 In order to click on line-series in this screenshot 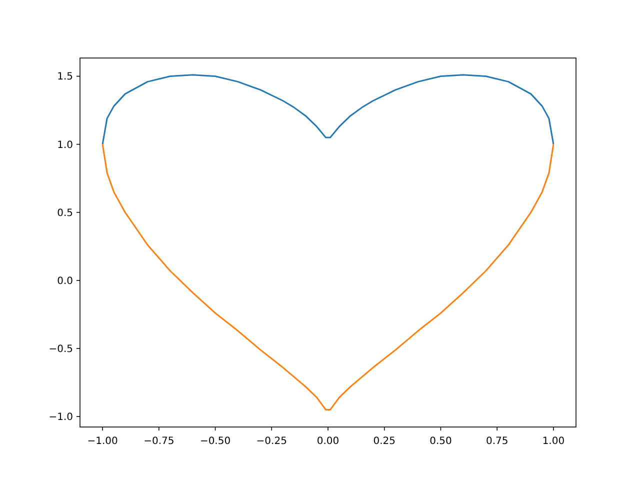, I will do `click(328, 110)`.